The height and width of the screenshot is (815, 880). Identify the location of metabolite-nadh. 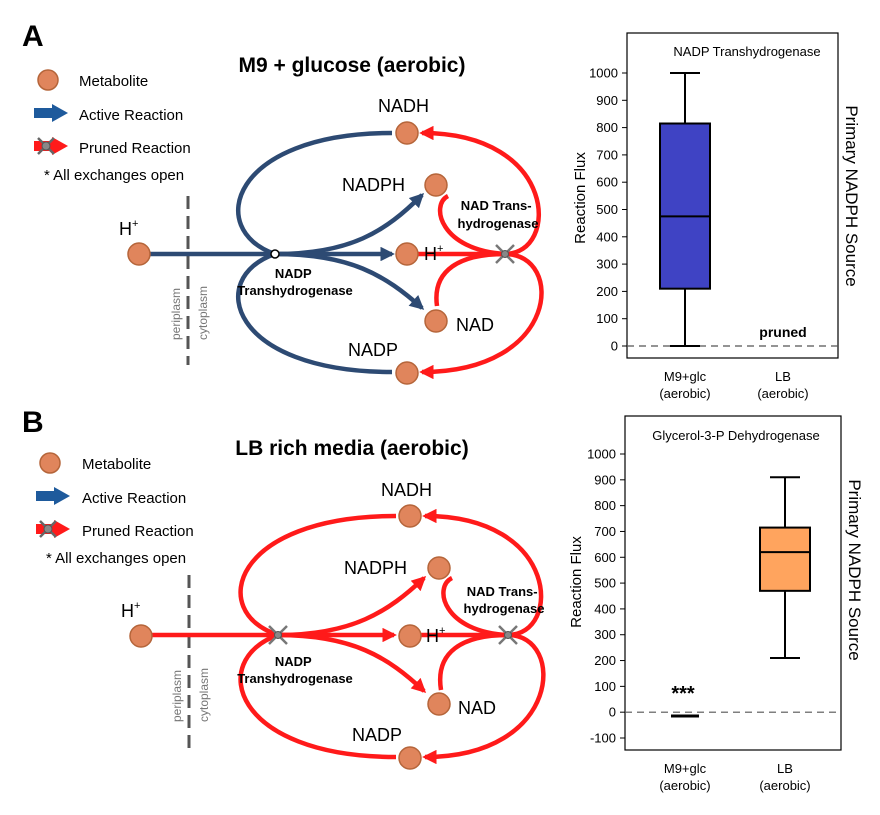
(410, 516).